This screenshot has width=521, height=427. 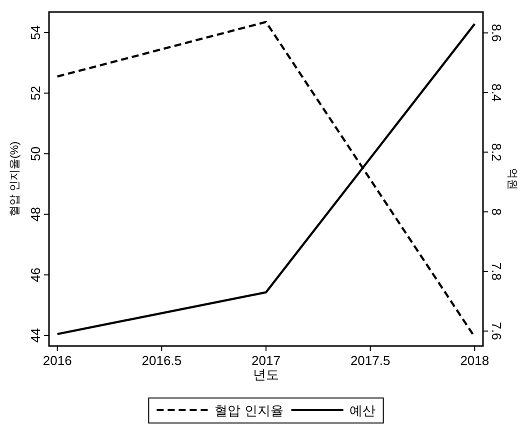 I want to click on y2-tick-label: 8.6, so click(x=496, y=33).